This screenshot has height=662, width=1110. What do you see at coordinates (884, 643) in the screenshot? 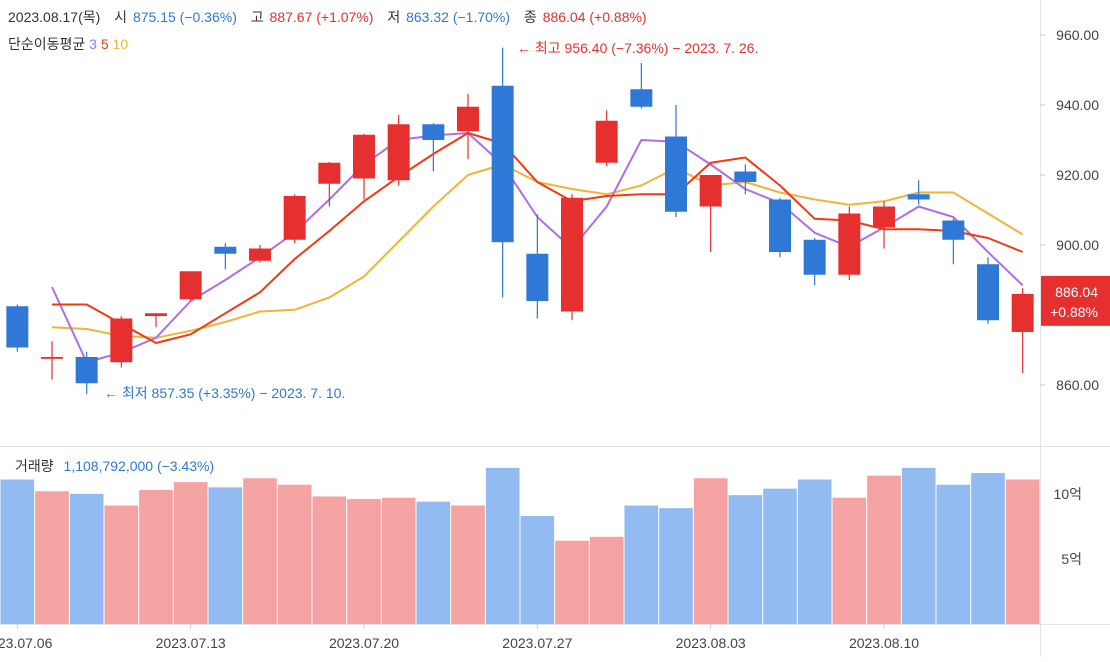
I see `x-tick-label: 2023.08.10` at bounding box center [884, 643].